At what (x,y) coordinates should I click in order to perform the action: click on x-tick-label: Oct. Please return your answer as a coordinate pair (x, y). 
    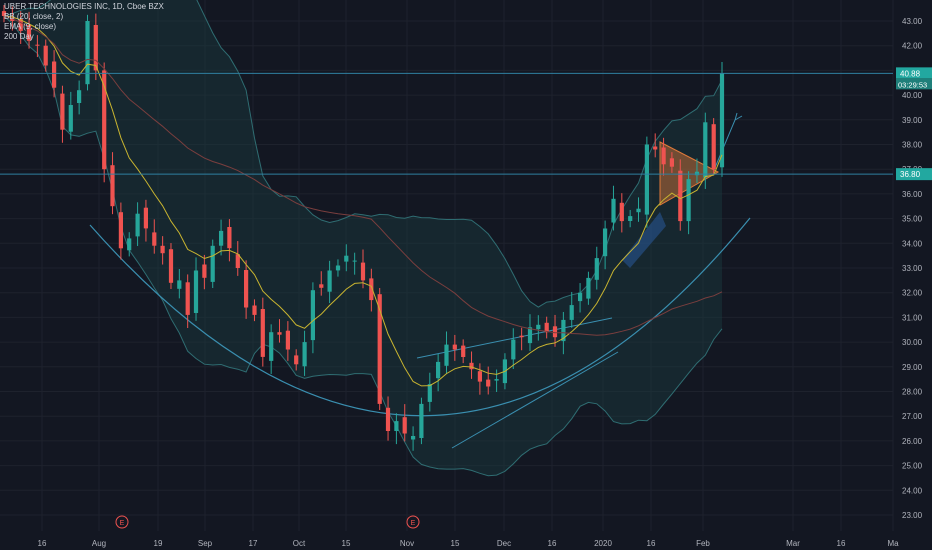
    Looking at the image, I should click on (299, 543).